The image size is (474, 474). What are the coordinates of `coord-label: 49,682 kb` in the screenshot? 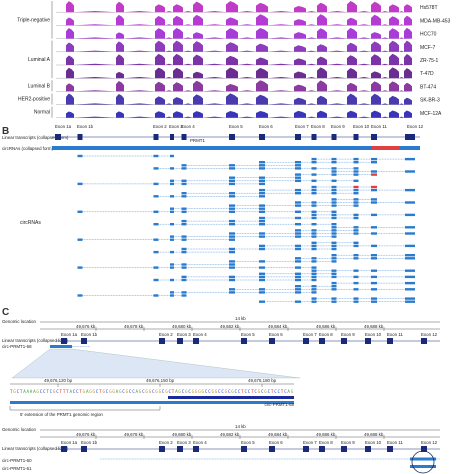 It's located at (230, 326).